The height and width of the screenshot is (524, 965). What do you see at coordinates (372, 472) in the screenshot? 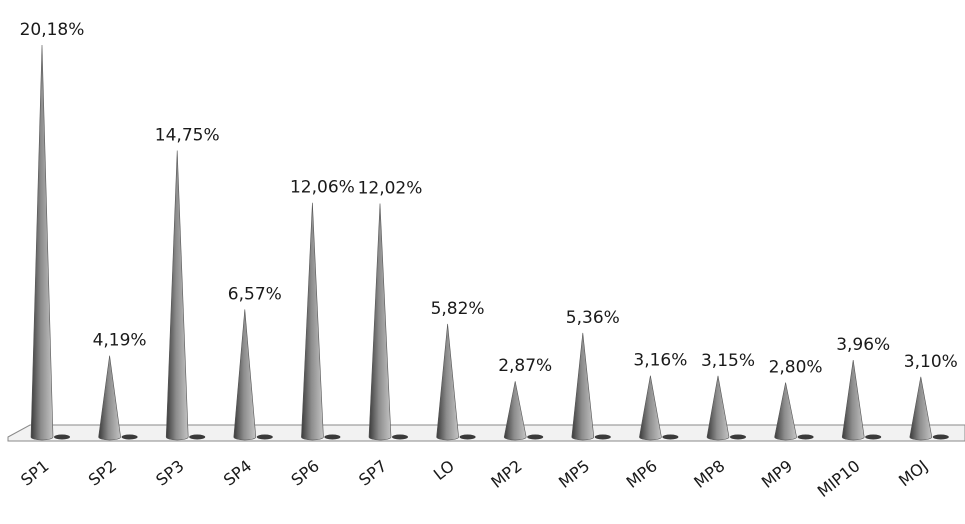
I see `tick-label: SP7` at bounding box center [372, 472].